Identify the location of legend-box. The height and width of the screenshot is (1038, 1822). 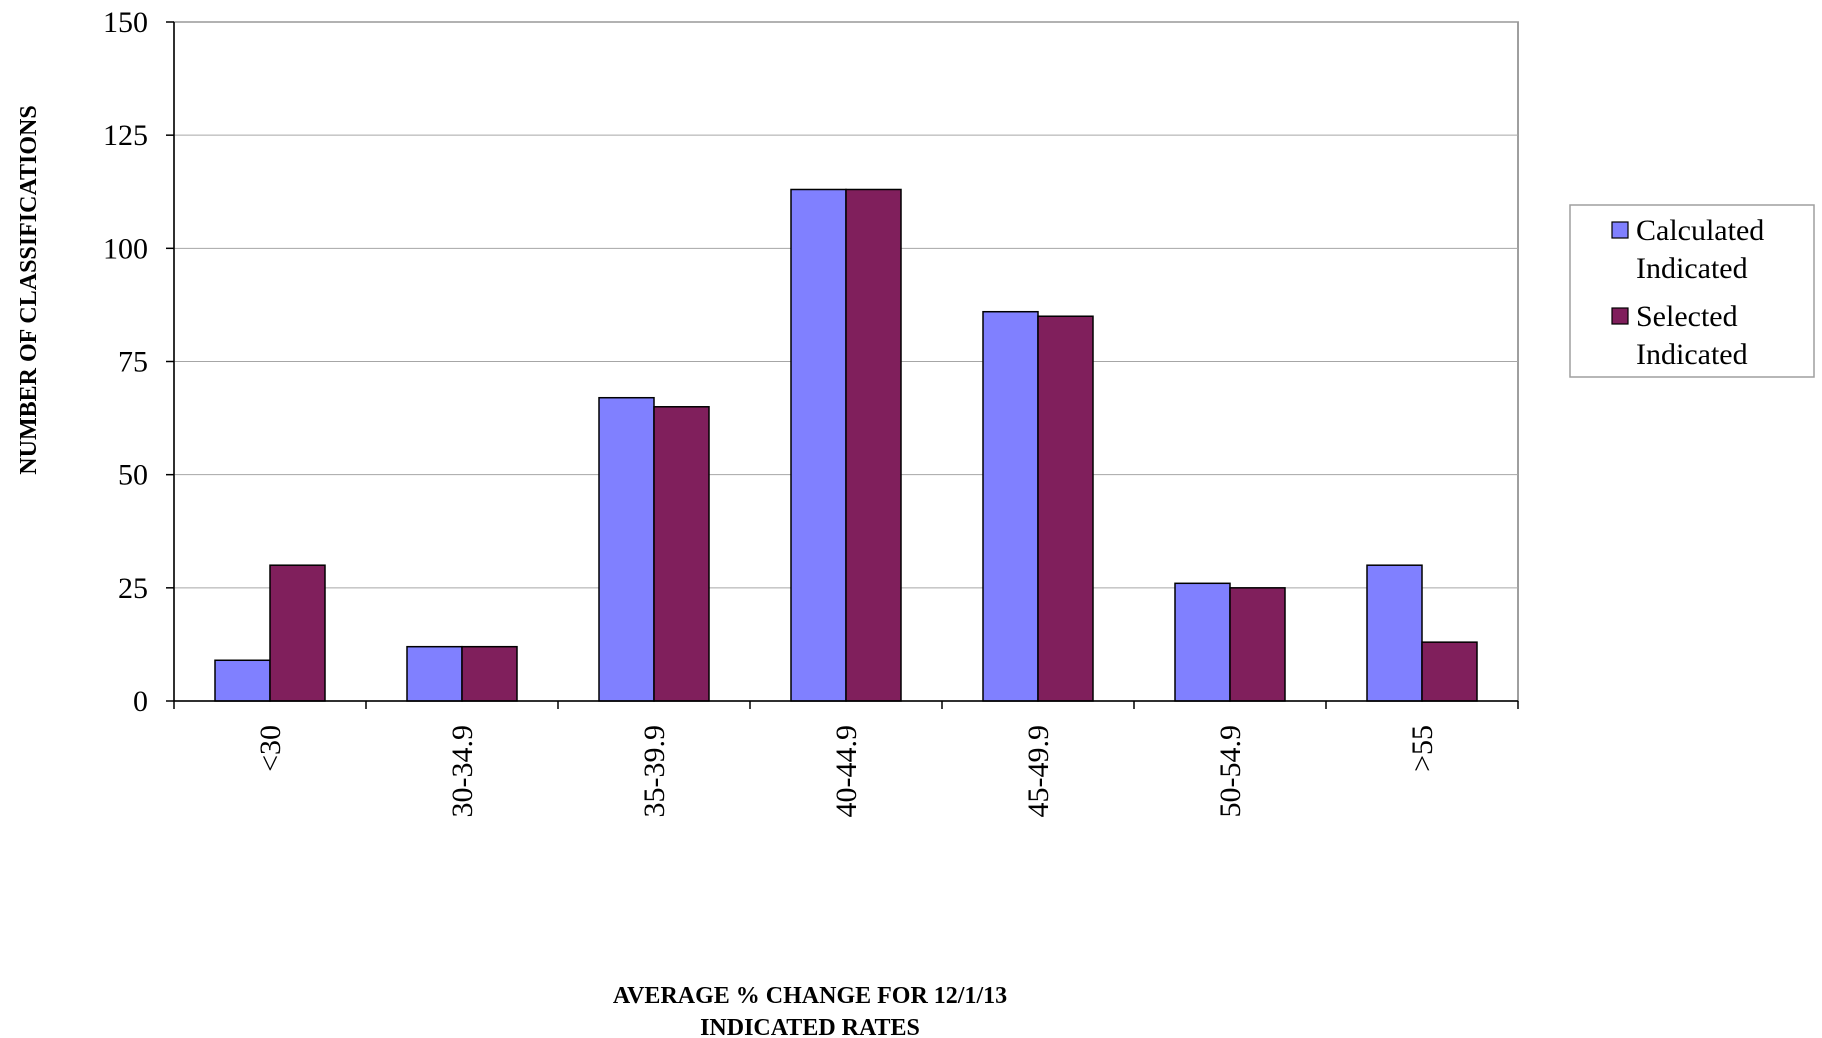
(1692, 291).